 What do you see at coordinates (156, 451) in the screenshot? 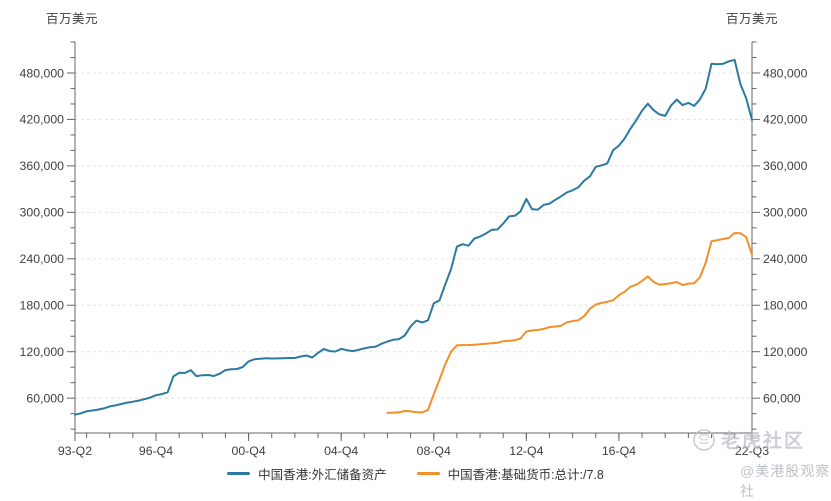
I see `svg-text: 96-Q4` at bounding box center [156, 451].